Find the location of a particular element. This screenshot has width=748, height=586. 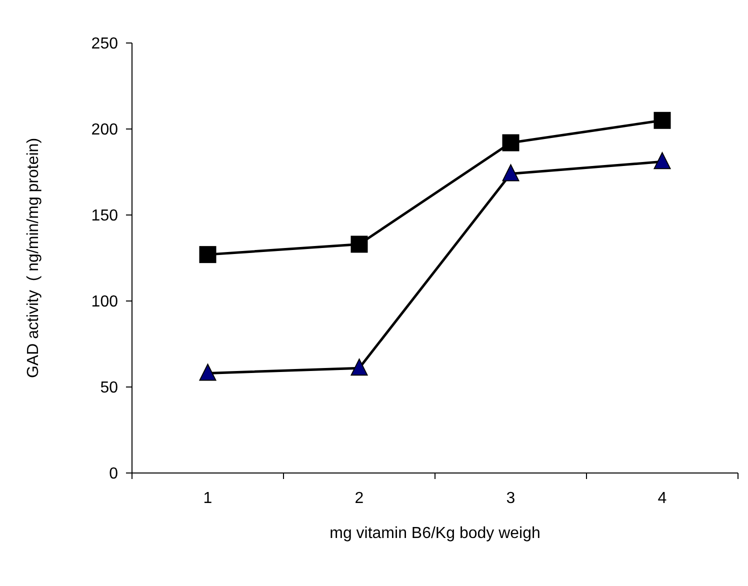

x-tick-label: 3 is located at coordinates (511, 498).